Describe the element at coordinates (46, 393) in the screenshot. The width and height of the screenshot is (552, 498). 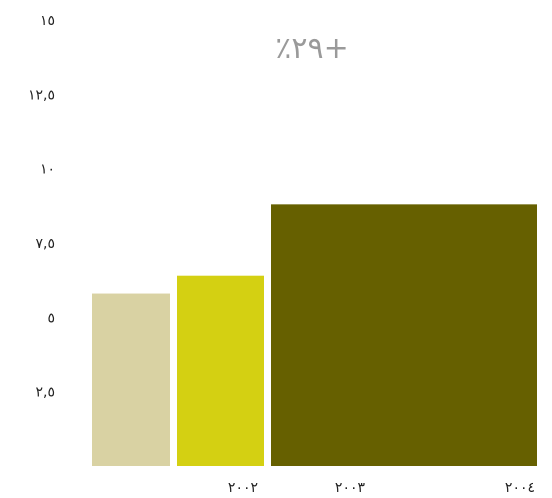
I see `y-tick-label: ٢,٥` at that location.